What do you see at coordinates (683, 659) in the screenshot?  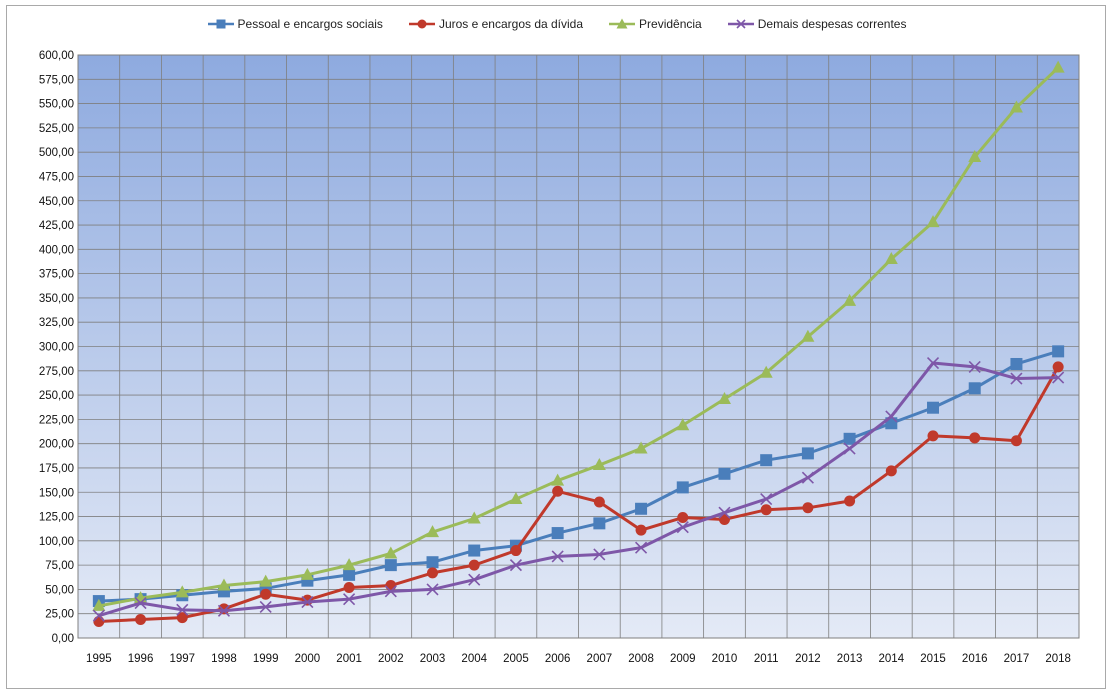 I see `x-tick-label: 2009` at bounding box center [683, 659].